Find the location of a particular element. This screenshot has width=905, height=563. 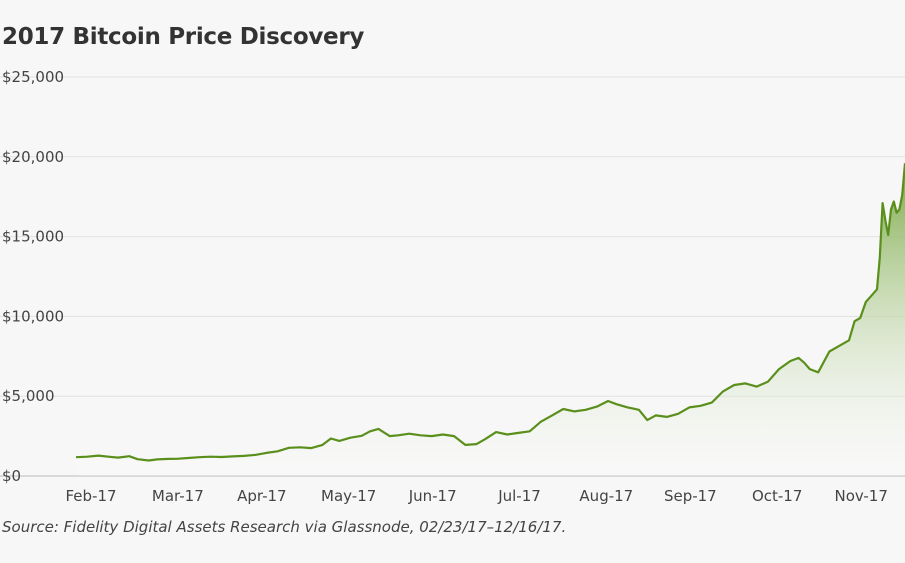

y-tick-label: $20,000 is located at coordinates (33, 157).